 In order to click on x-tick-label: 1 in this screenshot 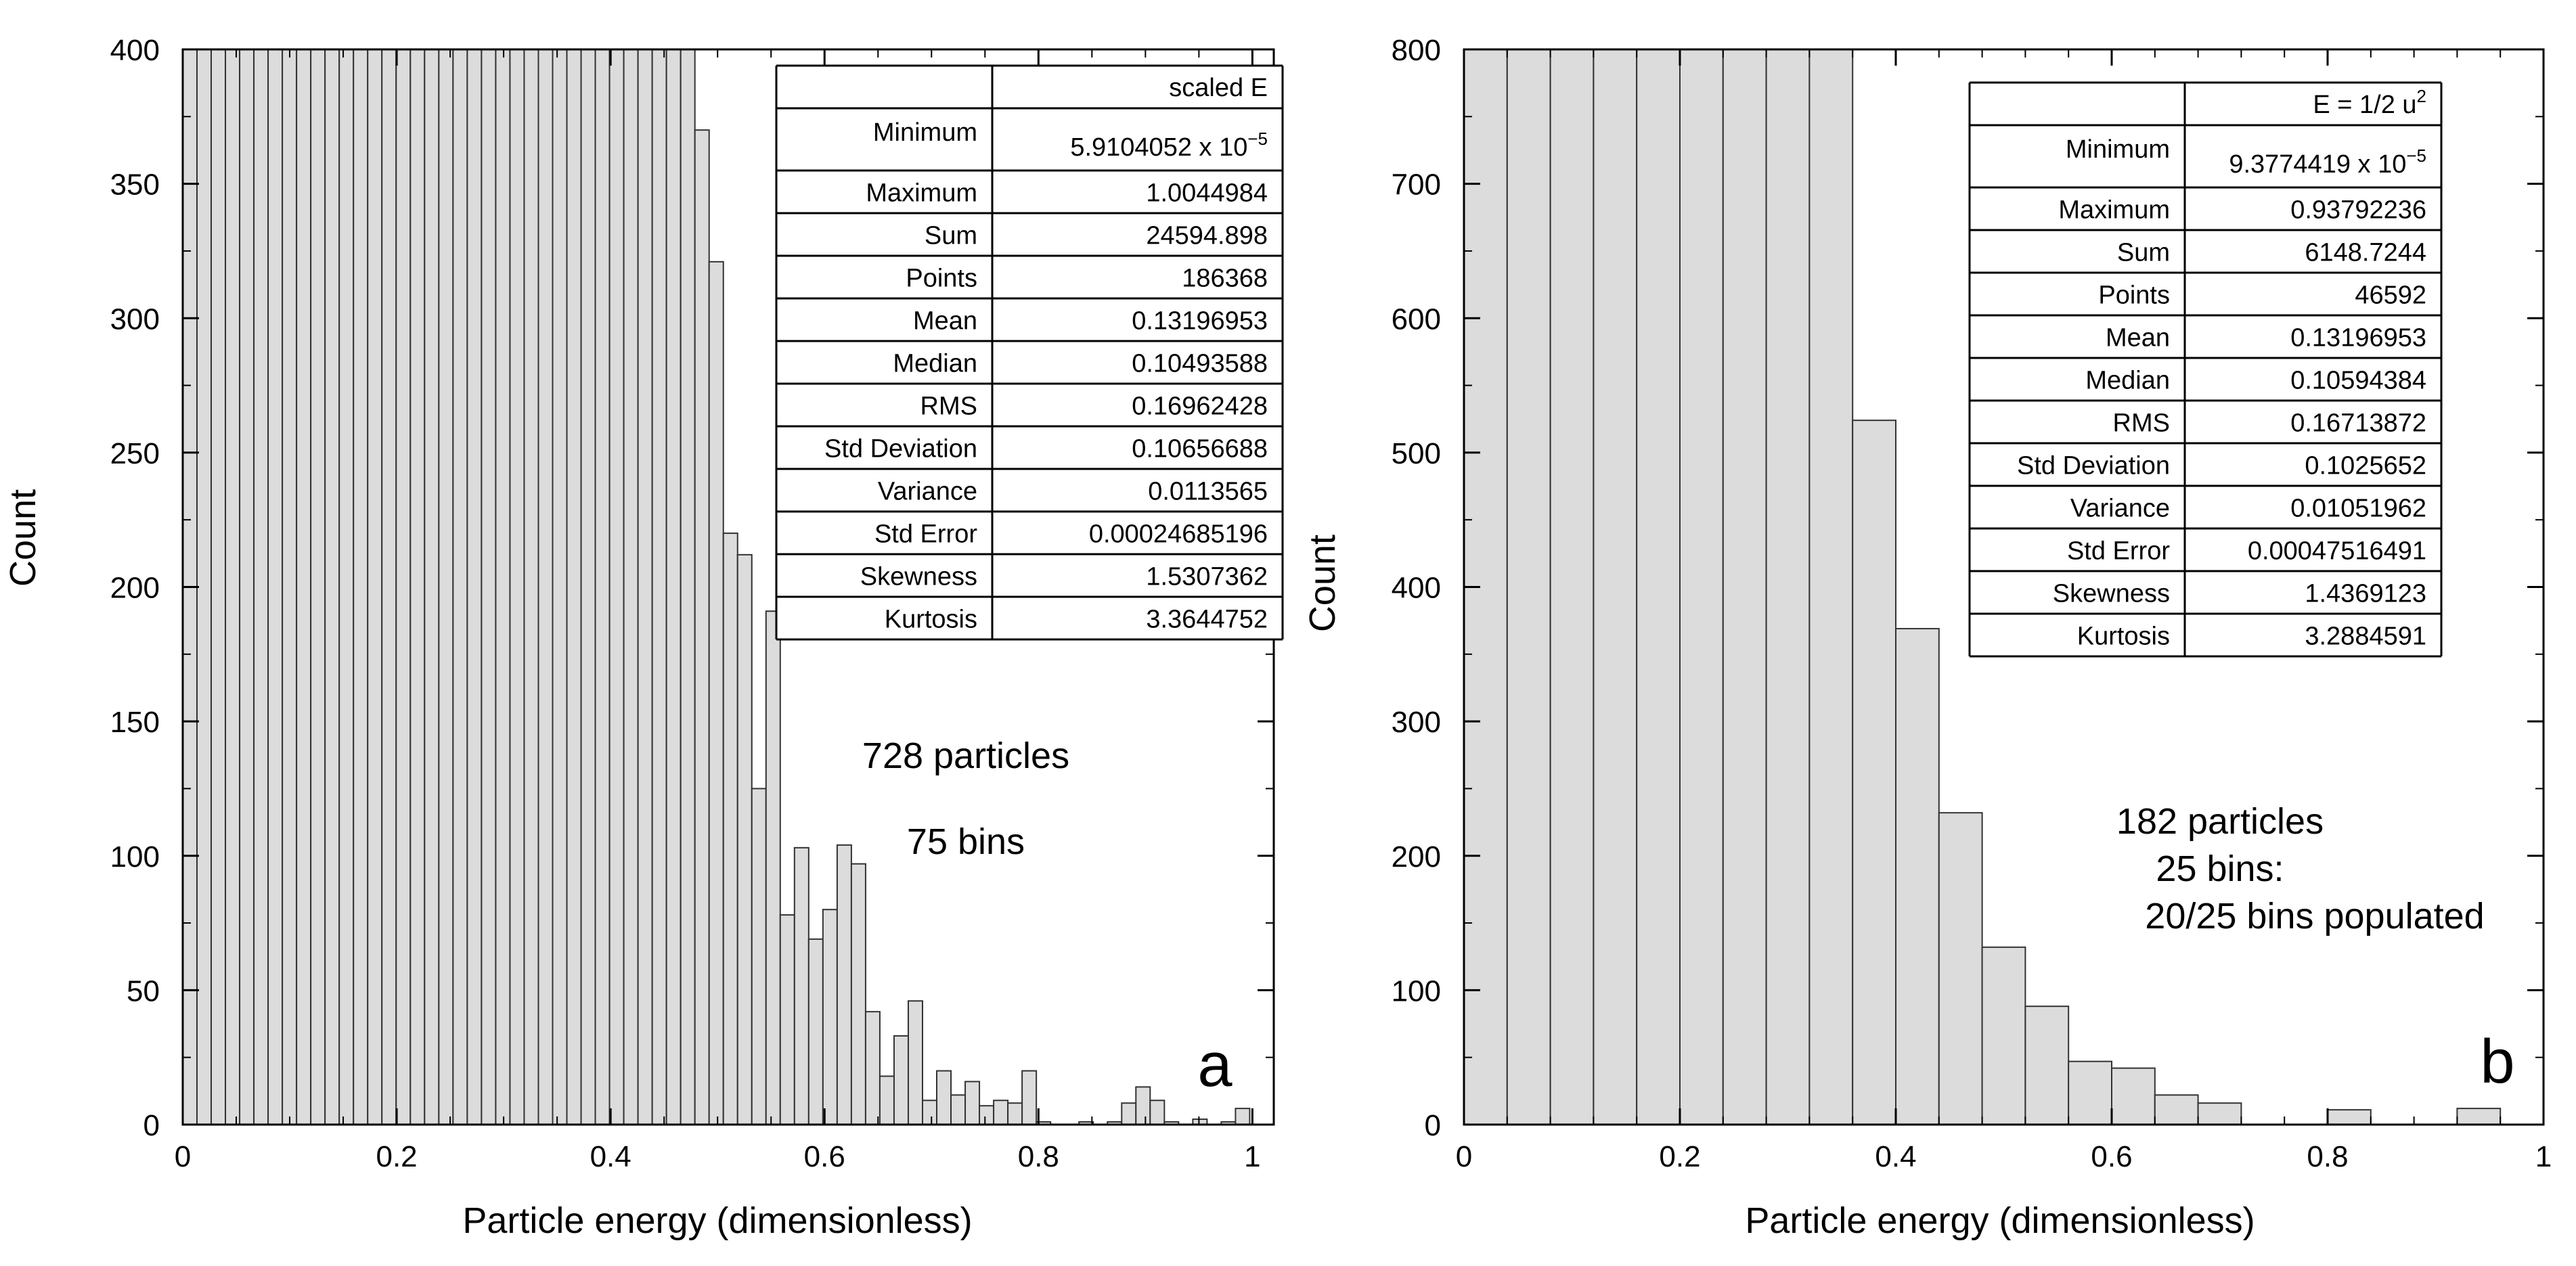, I will do `click(2543, 1156)`.